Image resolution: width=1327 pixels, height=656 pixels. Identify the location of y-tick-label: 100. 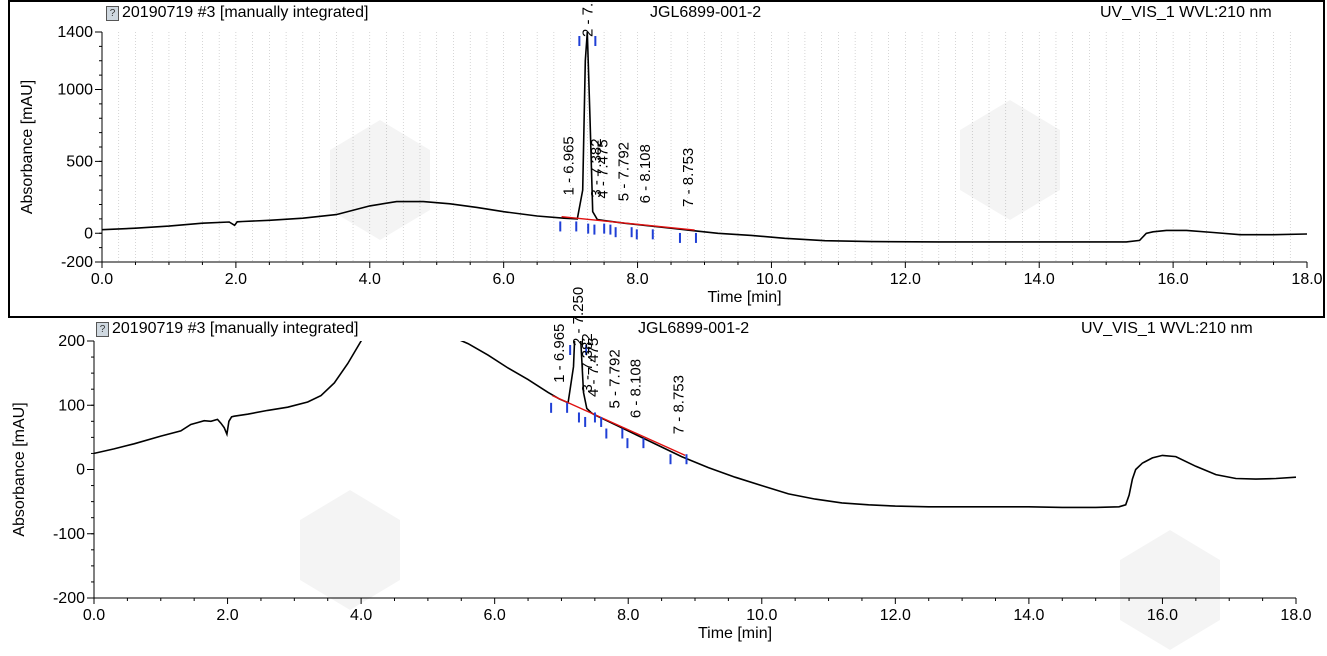
(71, 405).